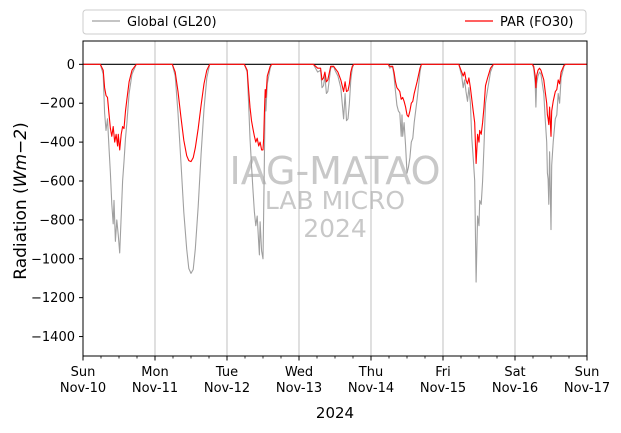 The height and width of the screenshot is (433, 621). What do you see at coordinates (57, 104) in the screenshot?
I see `y-tick-label: −200` at bounding box center [57, 104].